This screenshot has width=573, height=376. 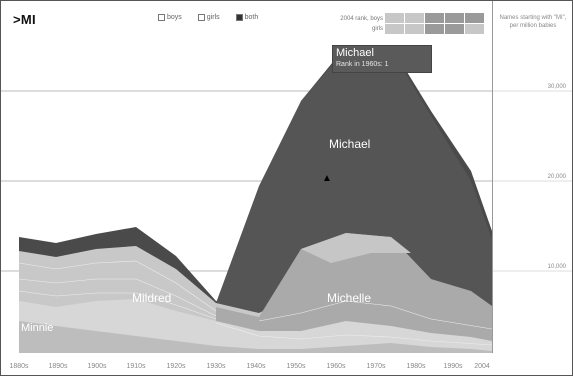 I want to click on rank-grid, so click(x=434, y=23).